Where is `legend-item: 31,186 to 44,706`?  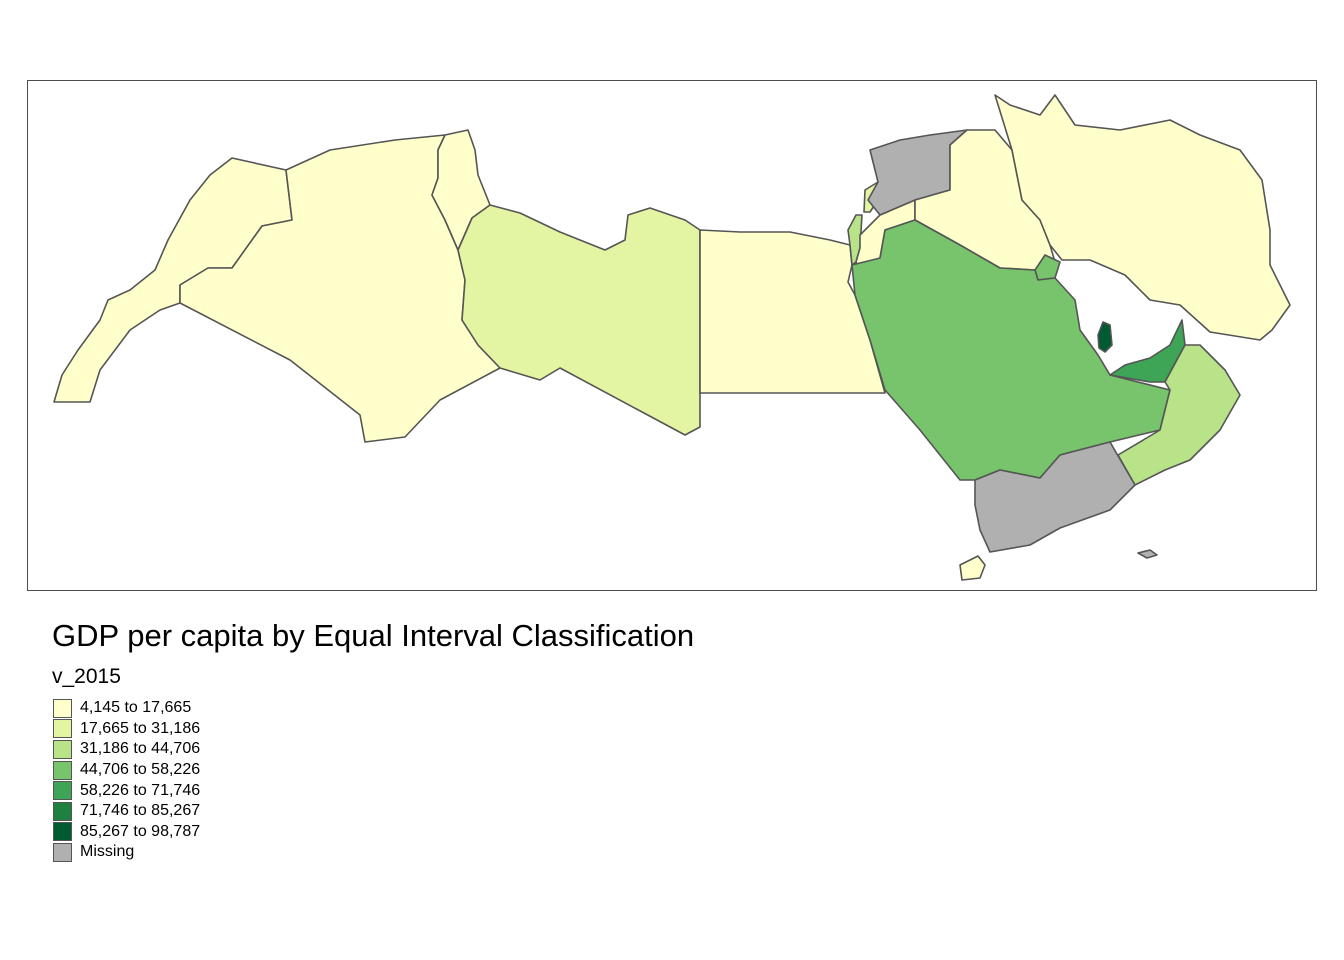 legend-item: 31,186 to 44,706 is located at coordinates (126, 749).